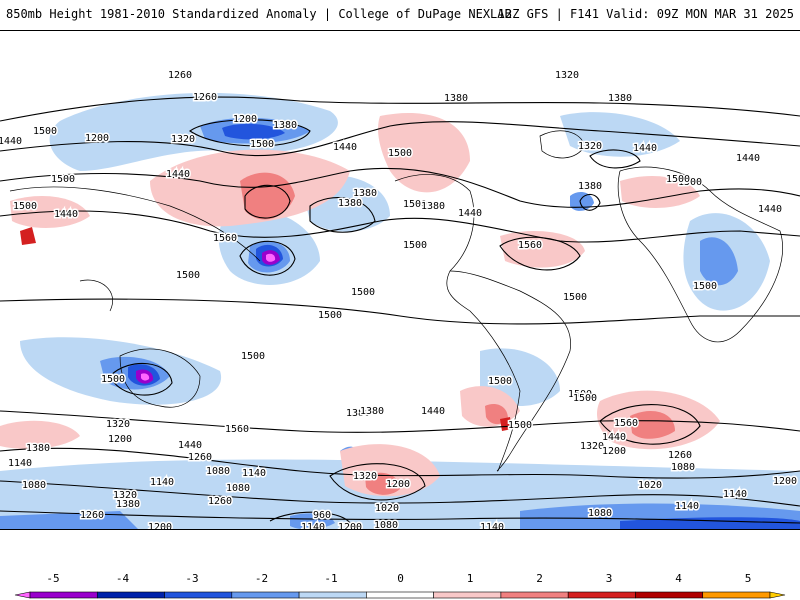  Describe the element at coordinates (331, 578) in the screenshot. I see `colorbar-tick-label: -1` at that location.